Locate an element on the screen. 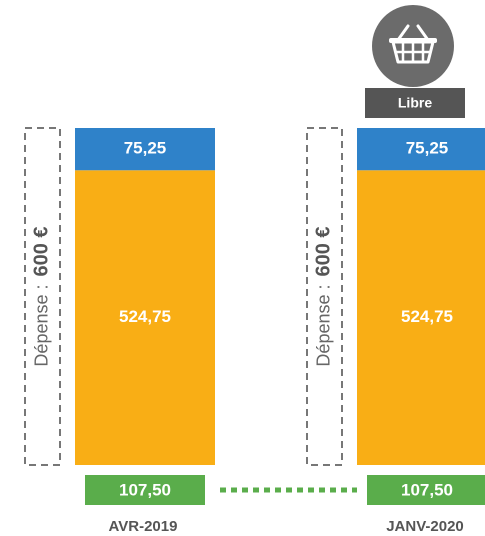 The image size is (485, 536). category-label: JANV-2020 is located at coordinates (425, 526).